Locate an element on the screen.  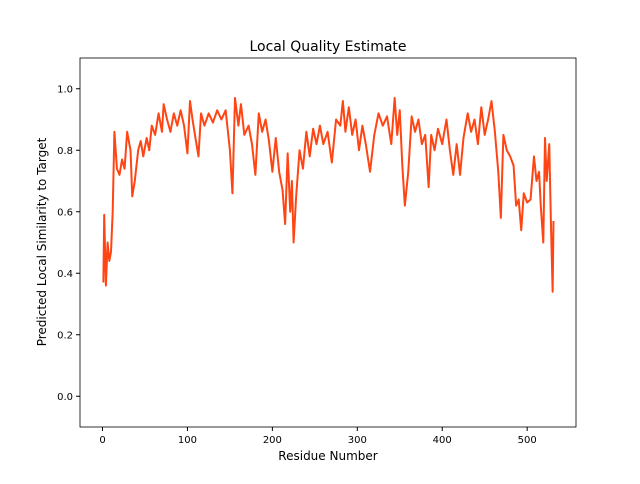
x-tick-label: 100 is located at coordinates (187, 440).